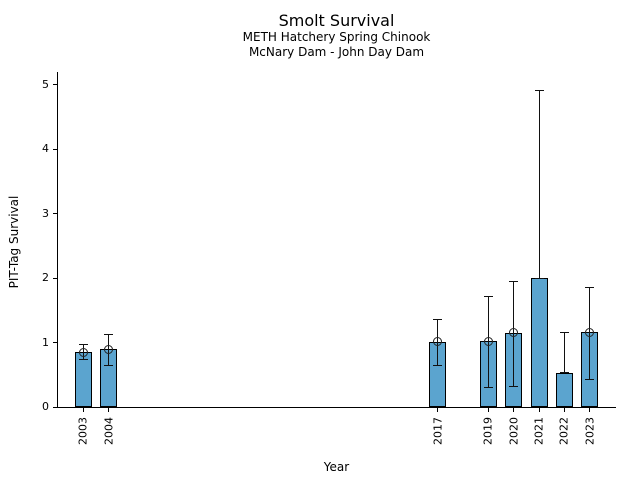 The width and height of the screenshot is (640, 480). I want to click on x-tick-2022, so click(564, 410).